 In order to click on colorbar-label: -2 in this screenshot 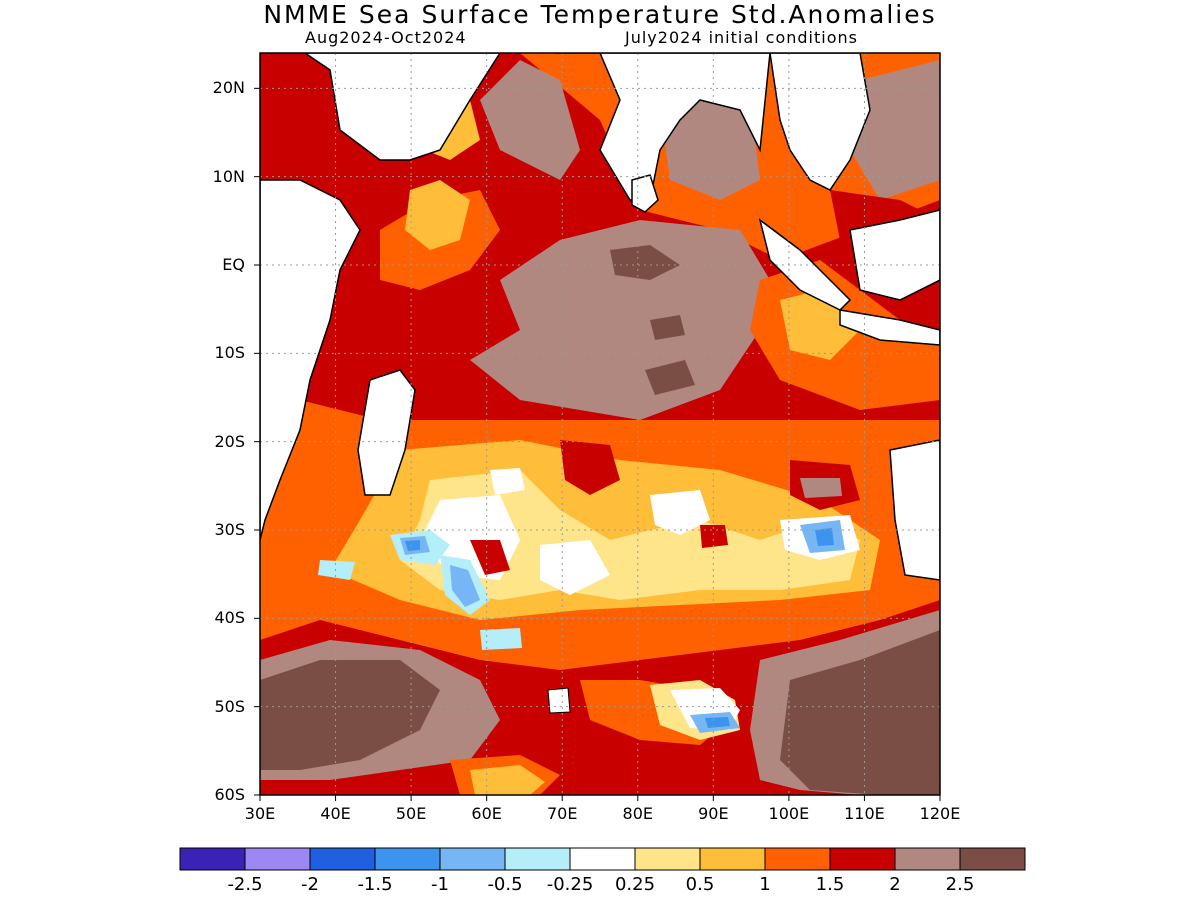, I will do `click(310, 884)`.